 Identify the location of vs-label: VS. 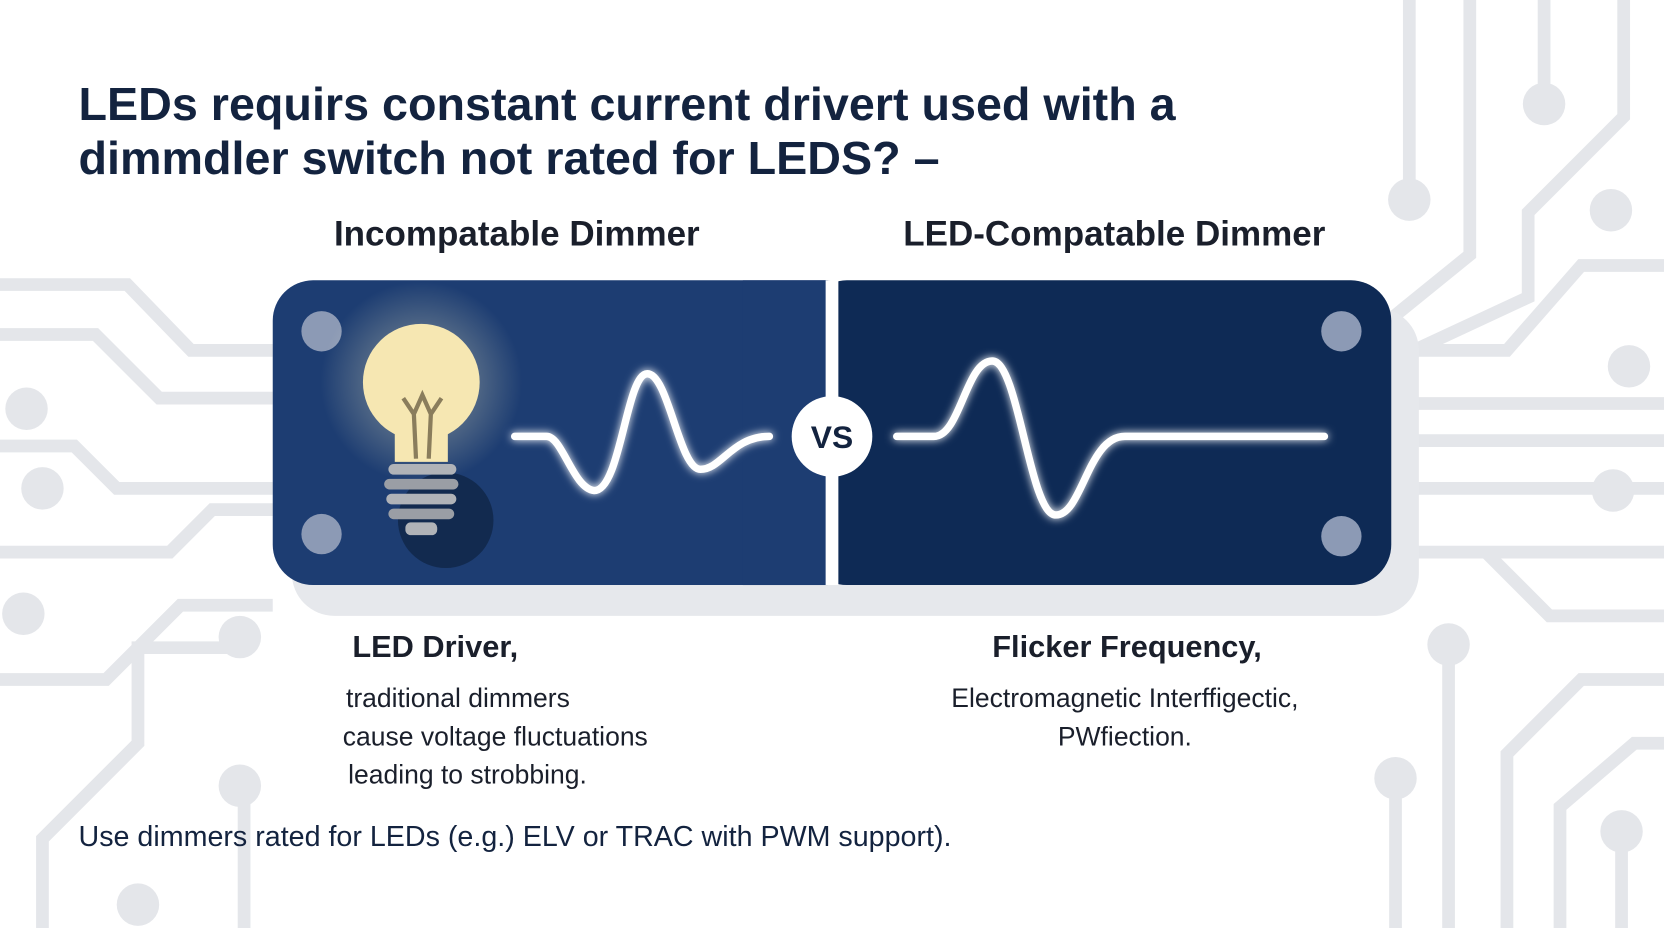
(832, 437).